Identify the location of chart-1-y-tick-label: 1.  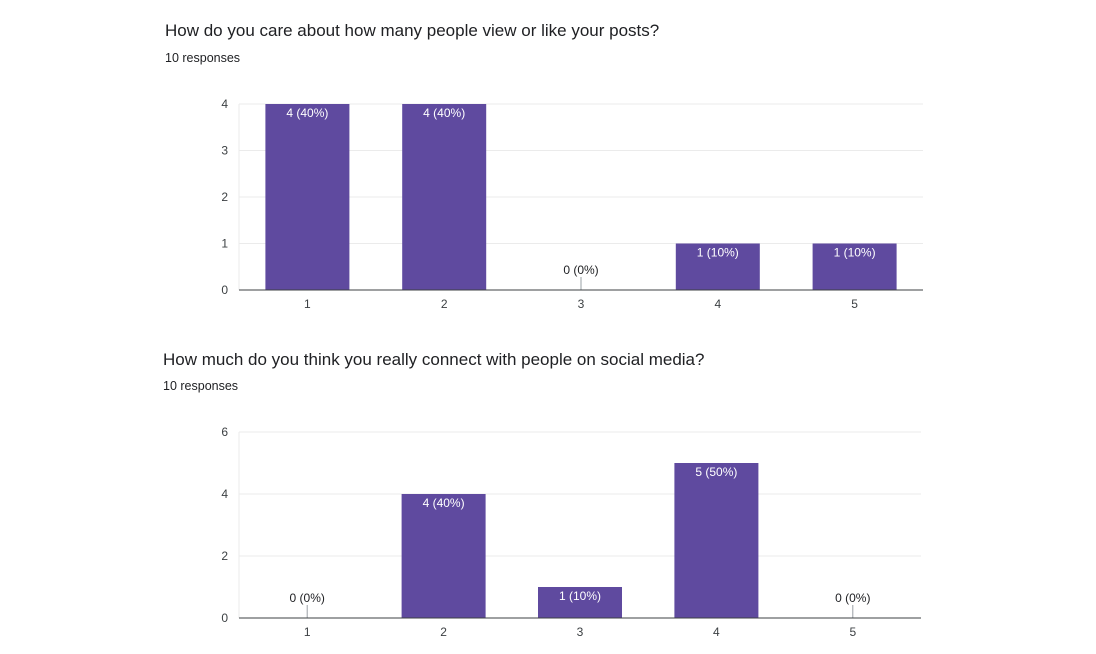
(224, 244).